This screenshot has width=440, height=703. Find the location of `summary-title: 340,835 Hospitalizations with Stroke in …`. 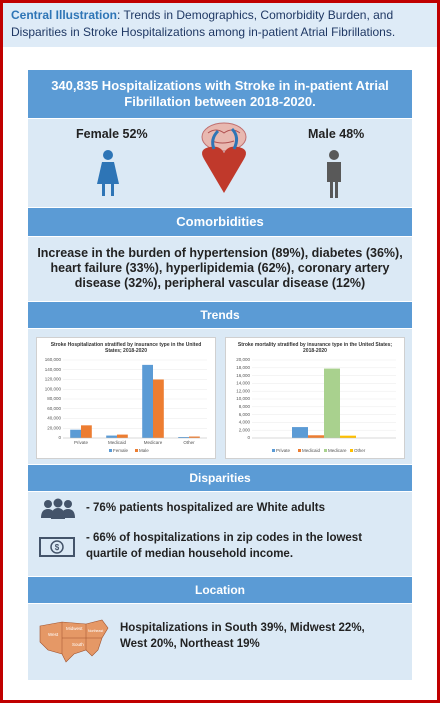

summary-title: 340,835 Hospitalizations with Stroke in … is located at coordinates (220, 94).